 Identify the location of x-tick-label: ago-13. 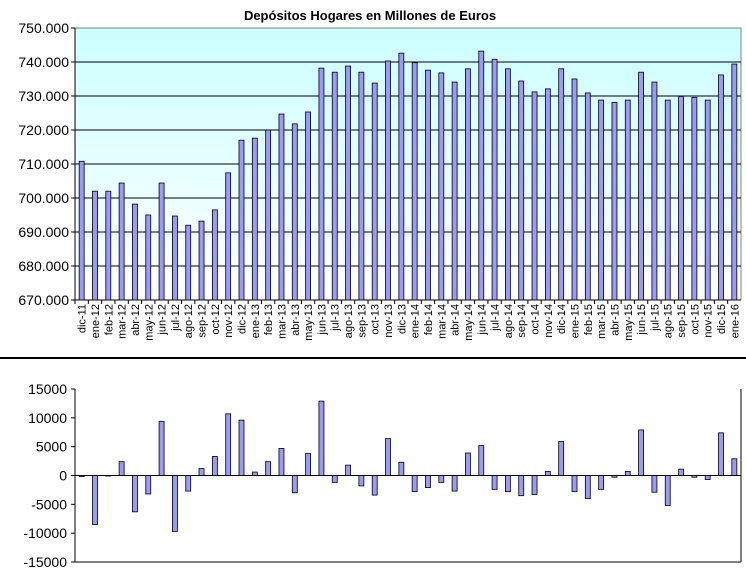
(349, 321).